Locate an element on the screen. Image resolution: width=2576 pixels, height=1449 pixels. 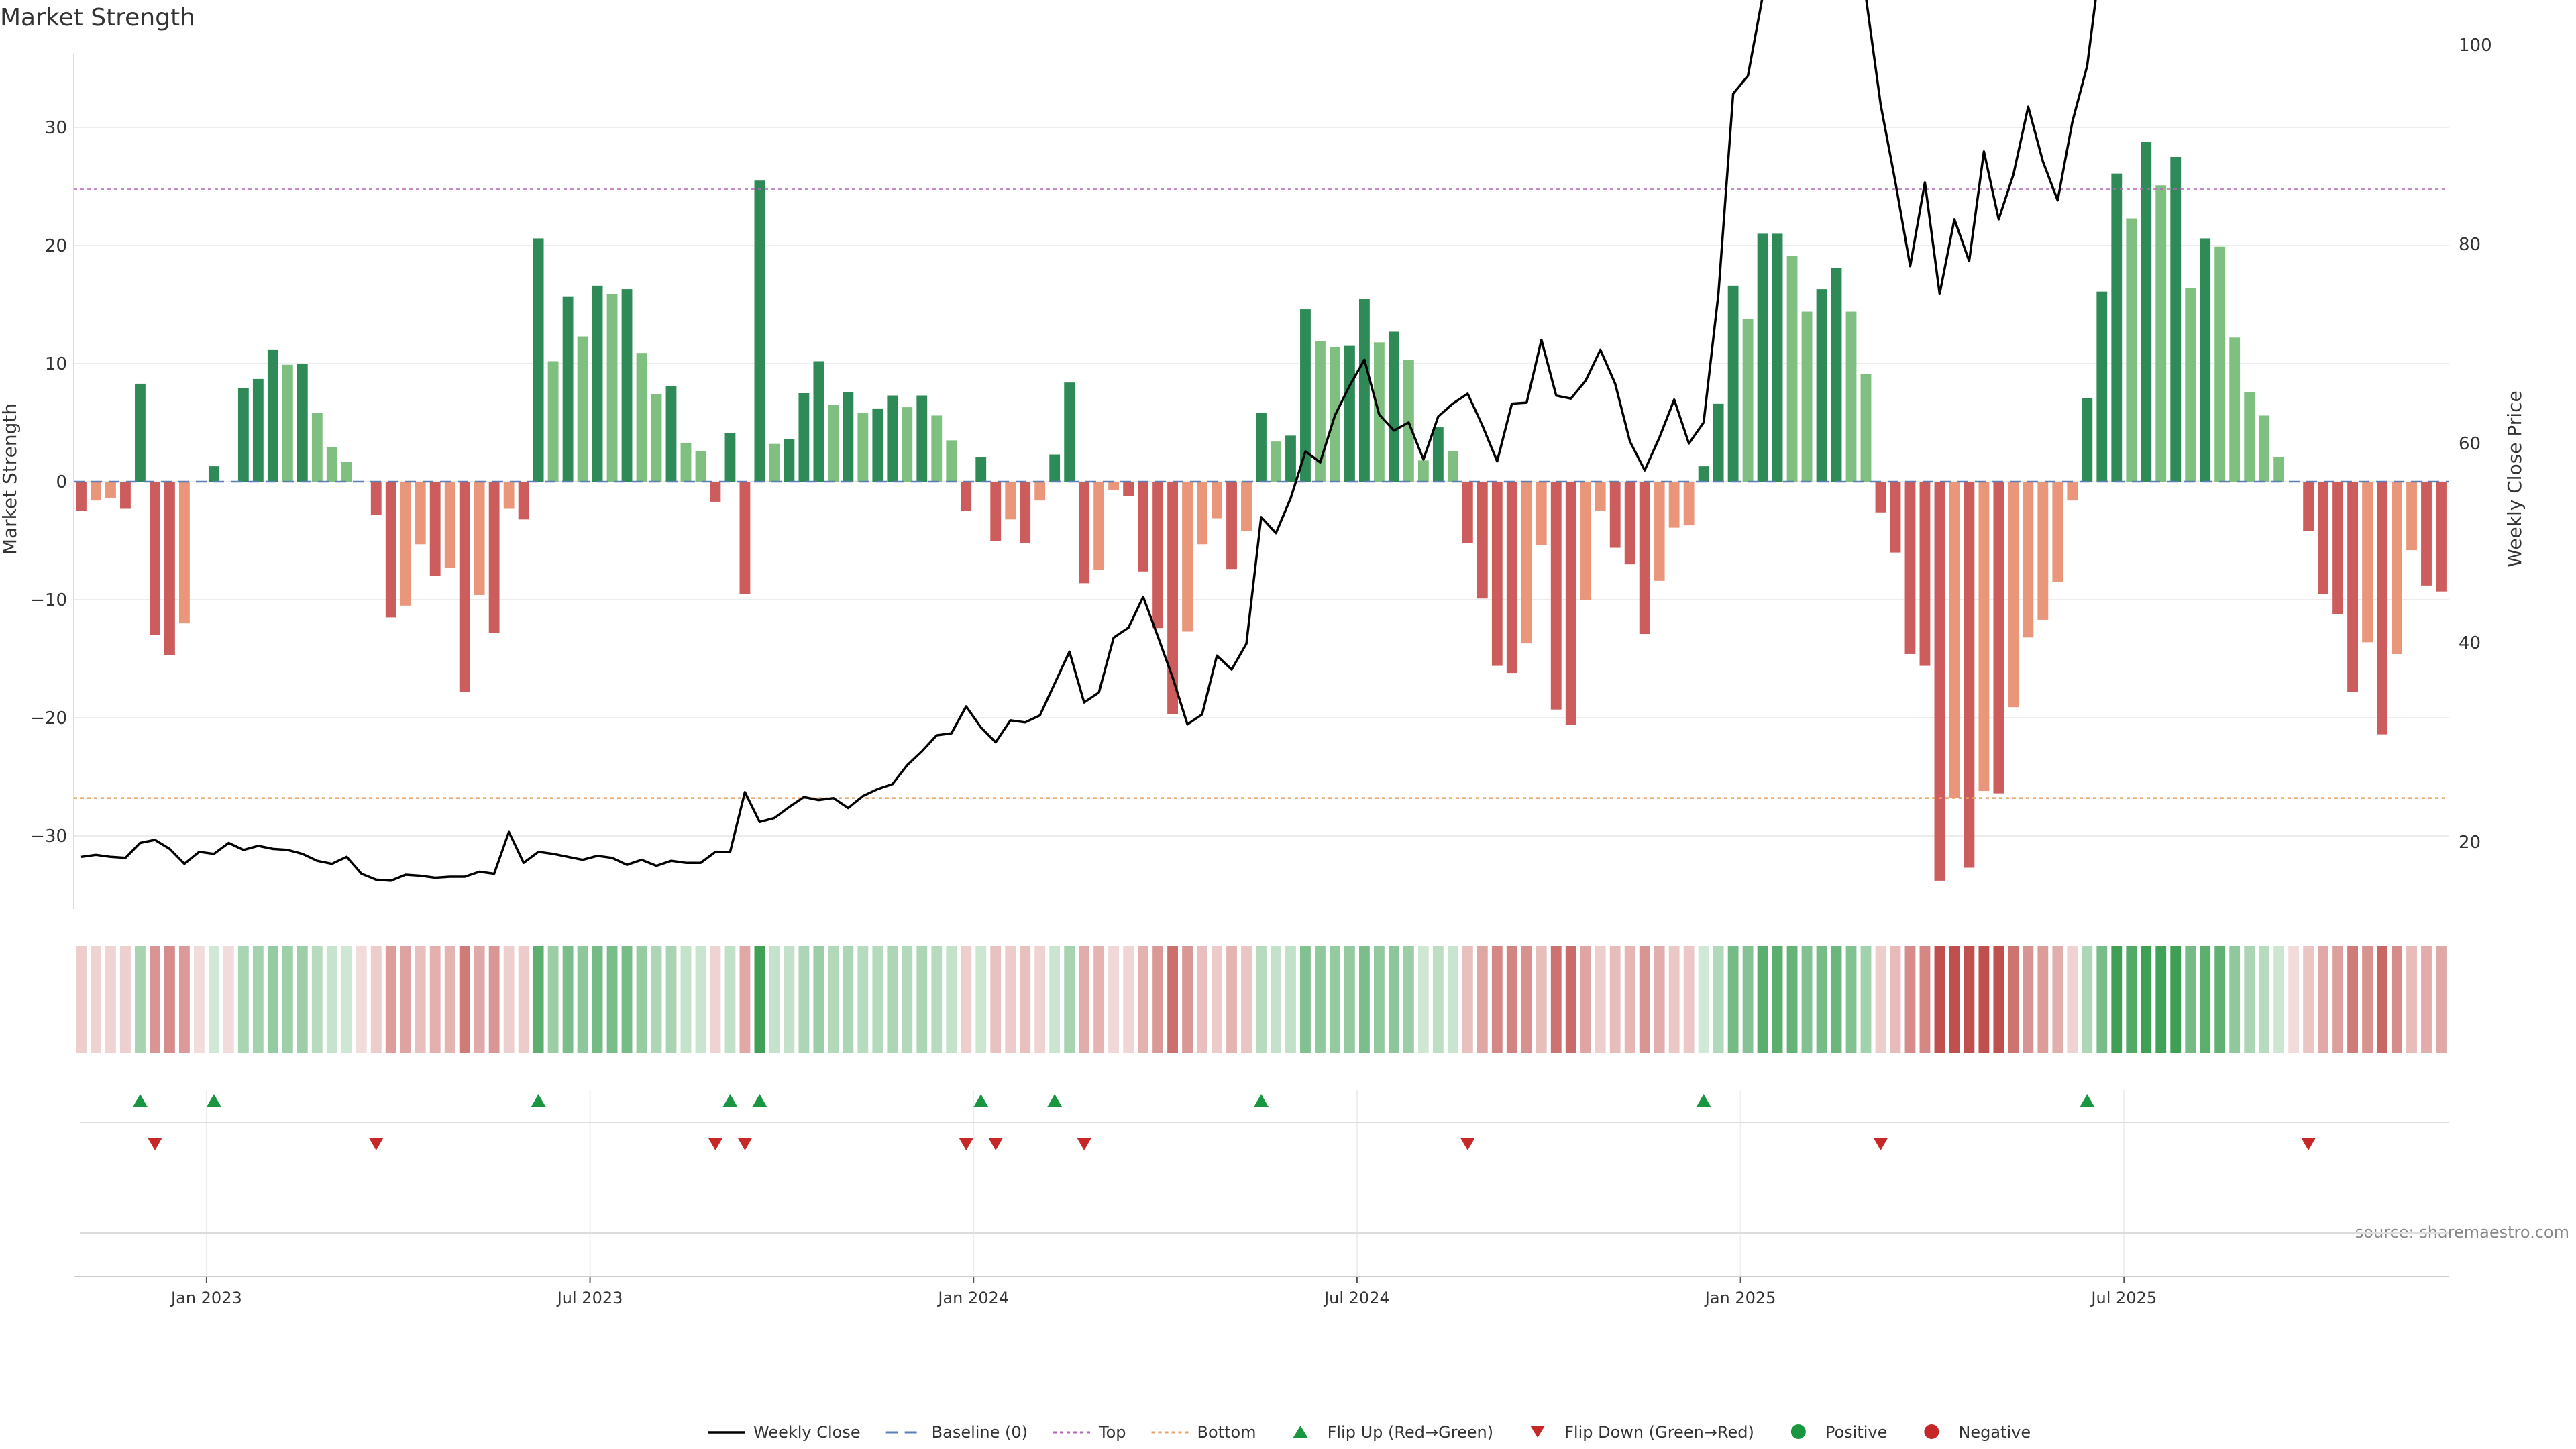
legend-label: Weekly Close is located at coordinates (807, 1432).